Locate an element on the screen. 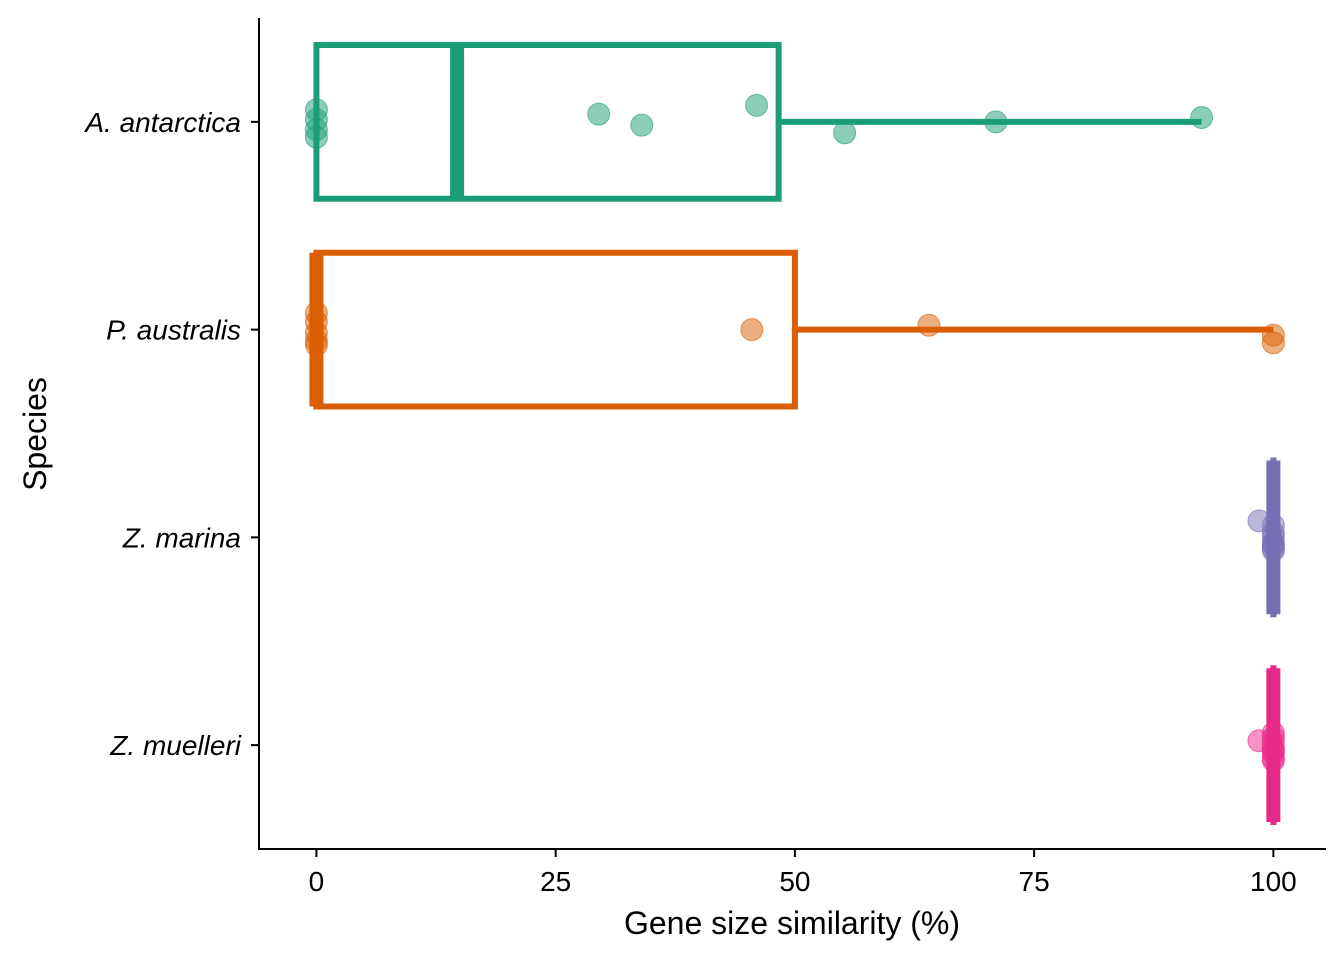  y-tick-label: A. antarctica is located at coordinates (162, 122).